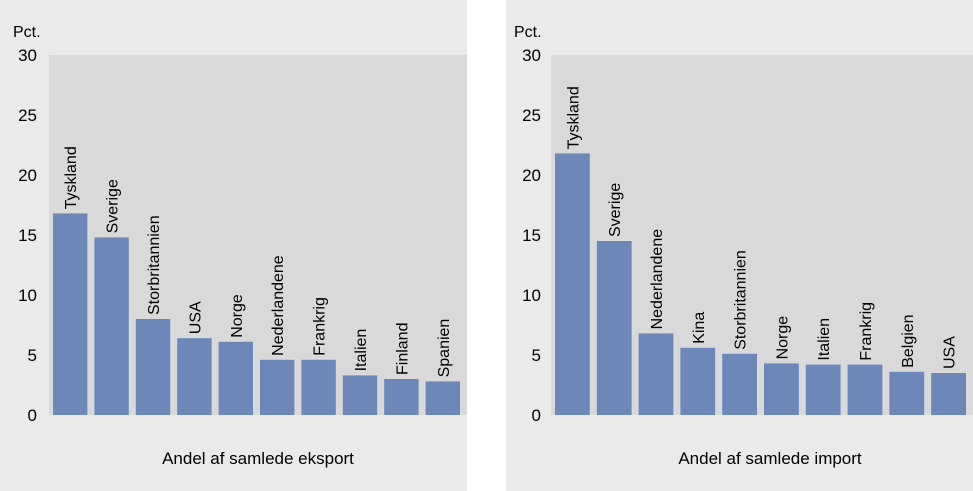  What do you see at coordinates (531, 115) in the screenshot?
I see `import-y-tick-label: 25` at bounding box center [531, 115].